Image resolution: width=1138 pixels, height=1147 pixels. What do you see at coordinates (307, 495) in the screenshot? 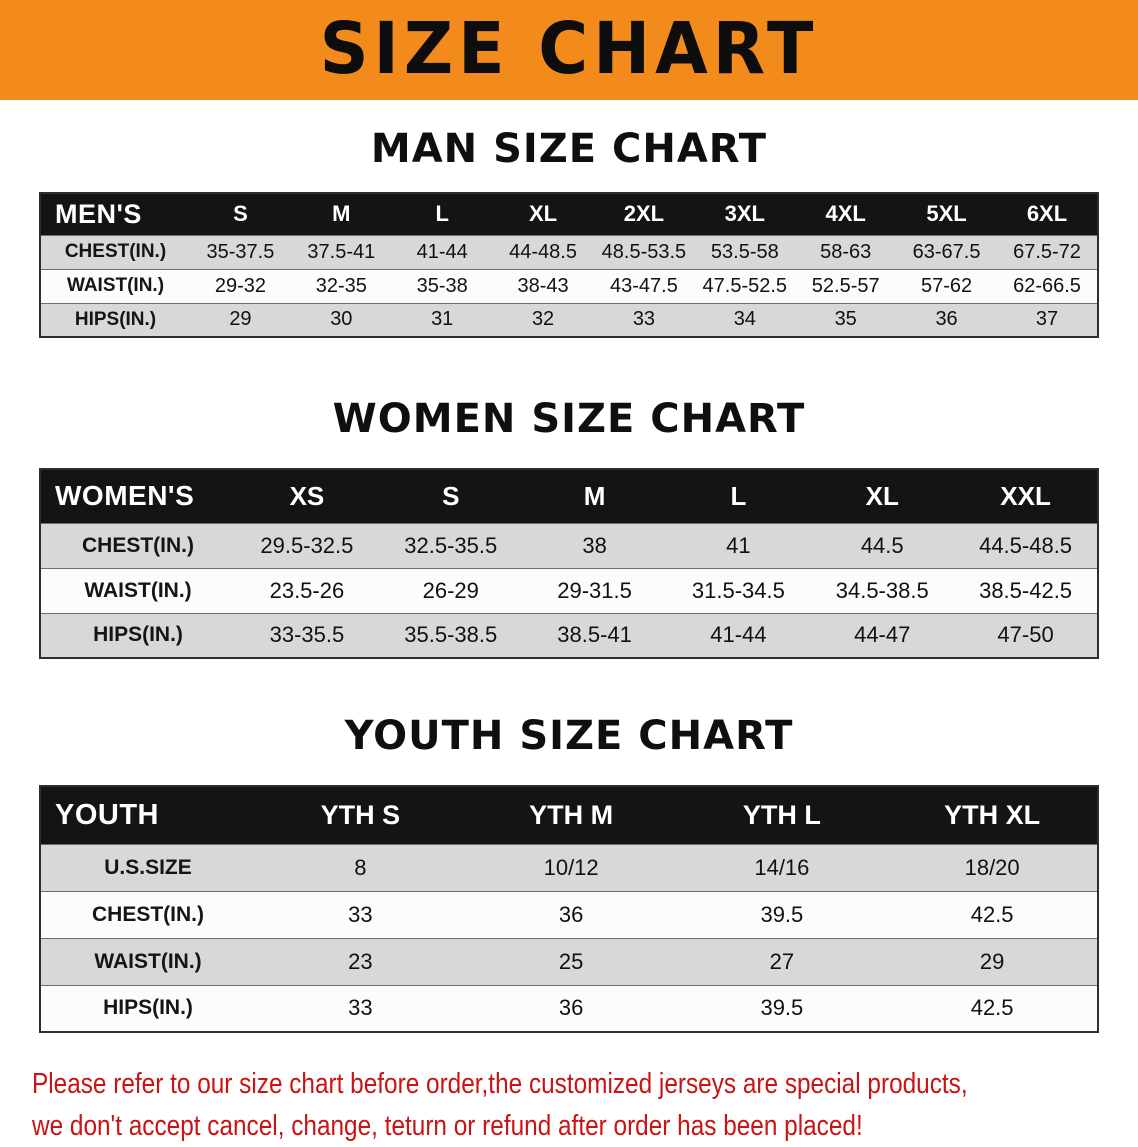
I see `size-header-cell: XS` at bounding box center [307, 495].